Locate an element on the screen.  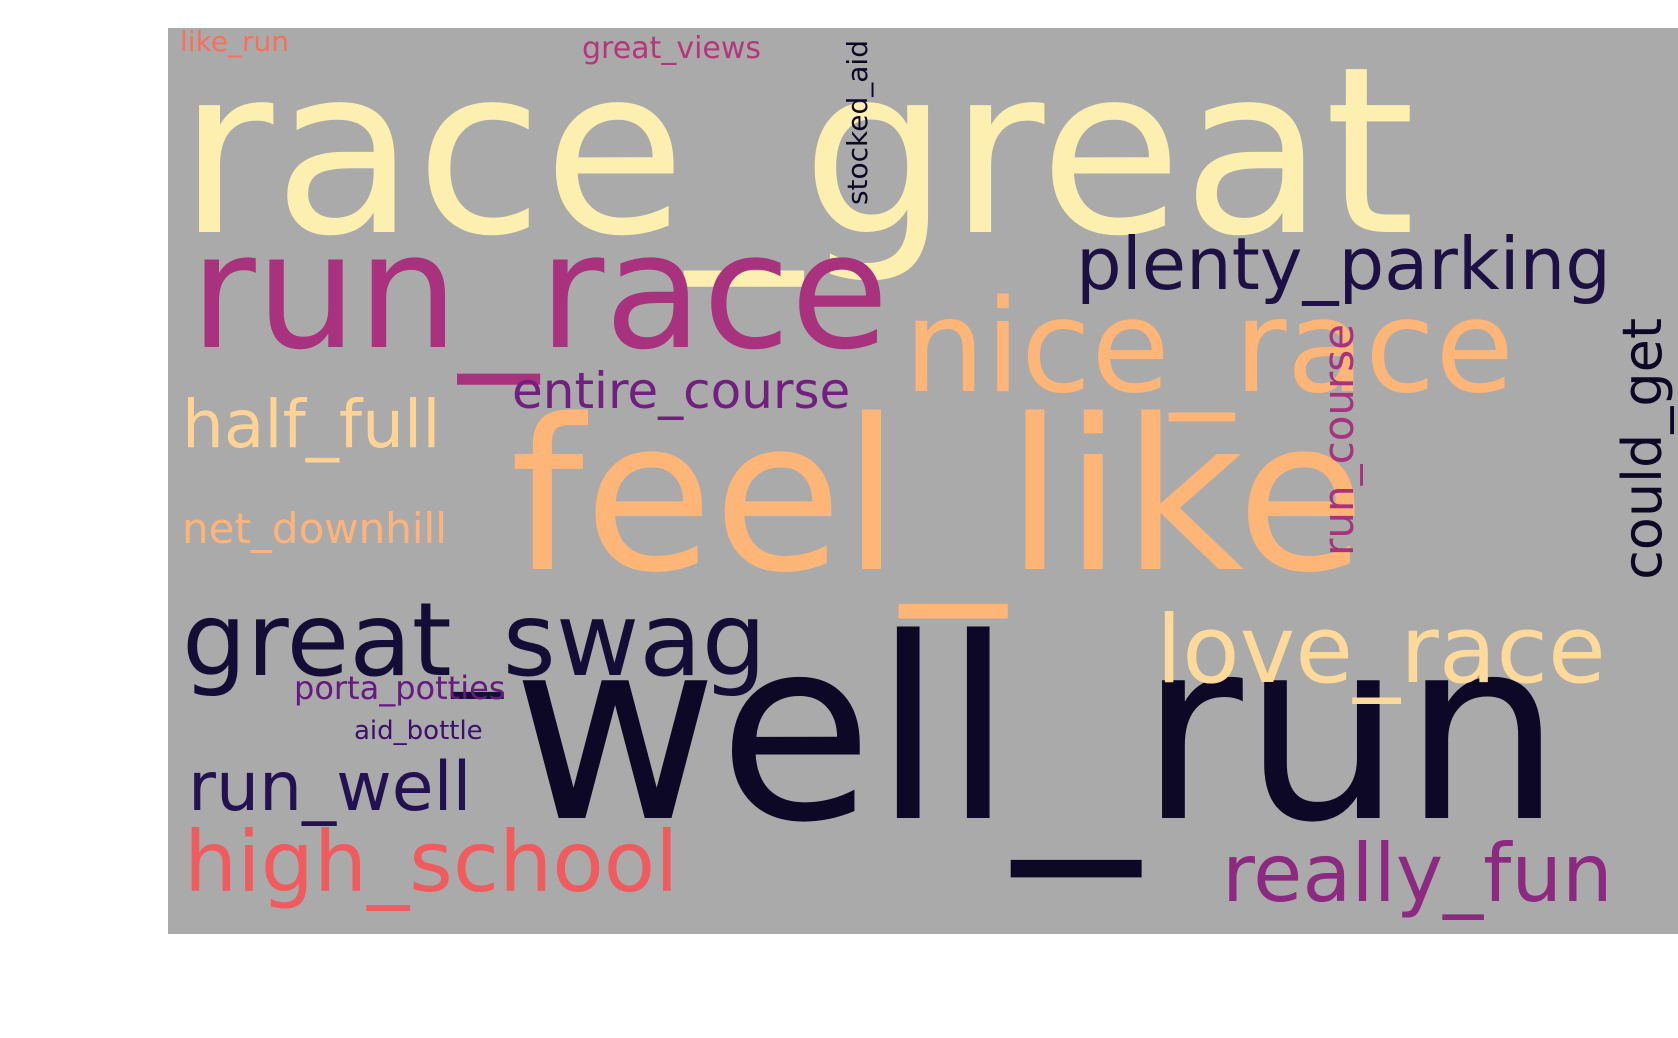
word-stocked-aid: stocked_aid is located at coordinates (857, 123).